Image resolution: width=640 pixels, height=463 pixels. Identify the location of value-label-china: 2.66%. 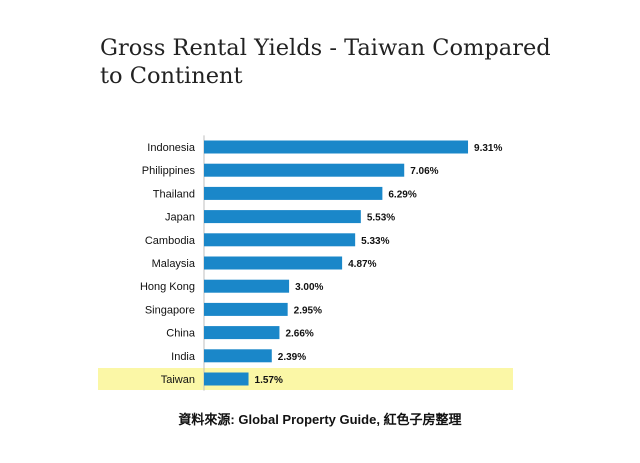
(299, 334).